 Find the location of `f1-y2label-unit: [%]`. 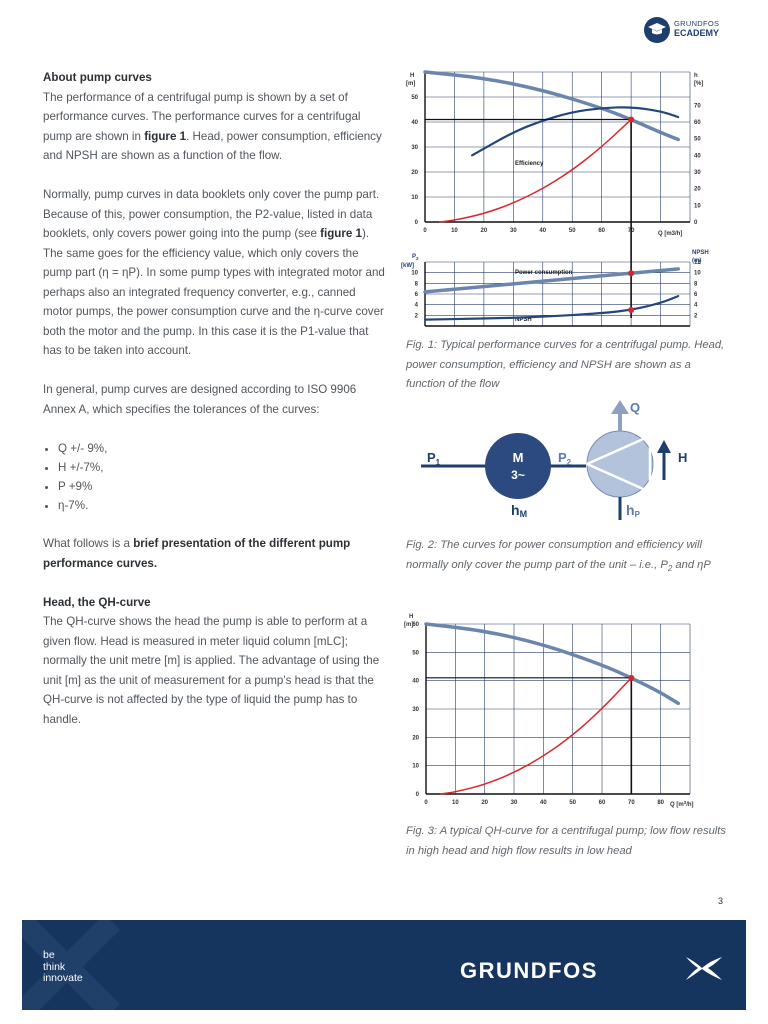

f1-y2label-unit: [%] is located at coordinates (698, 84).